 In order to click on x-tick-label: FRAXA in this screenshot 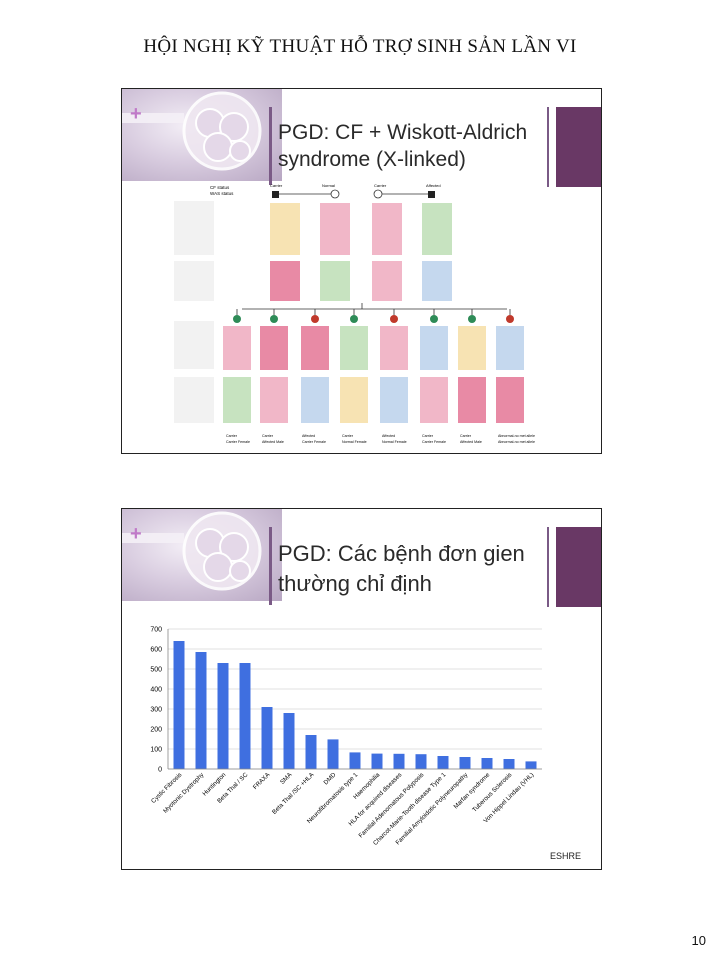, I will do `click(262, 781)`.